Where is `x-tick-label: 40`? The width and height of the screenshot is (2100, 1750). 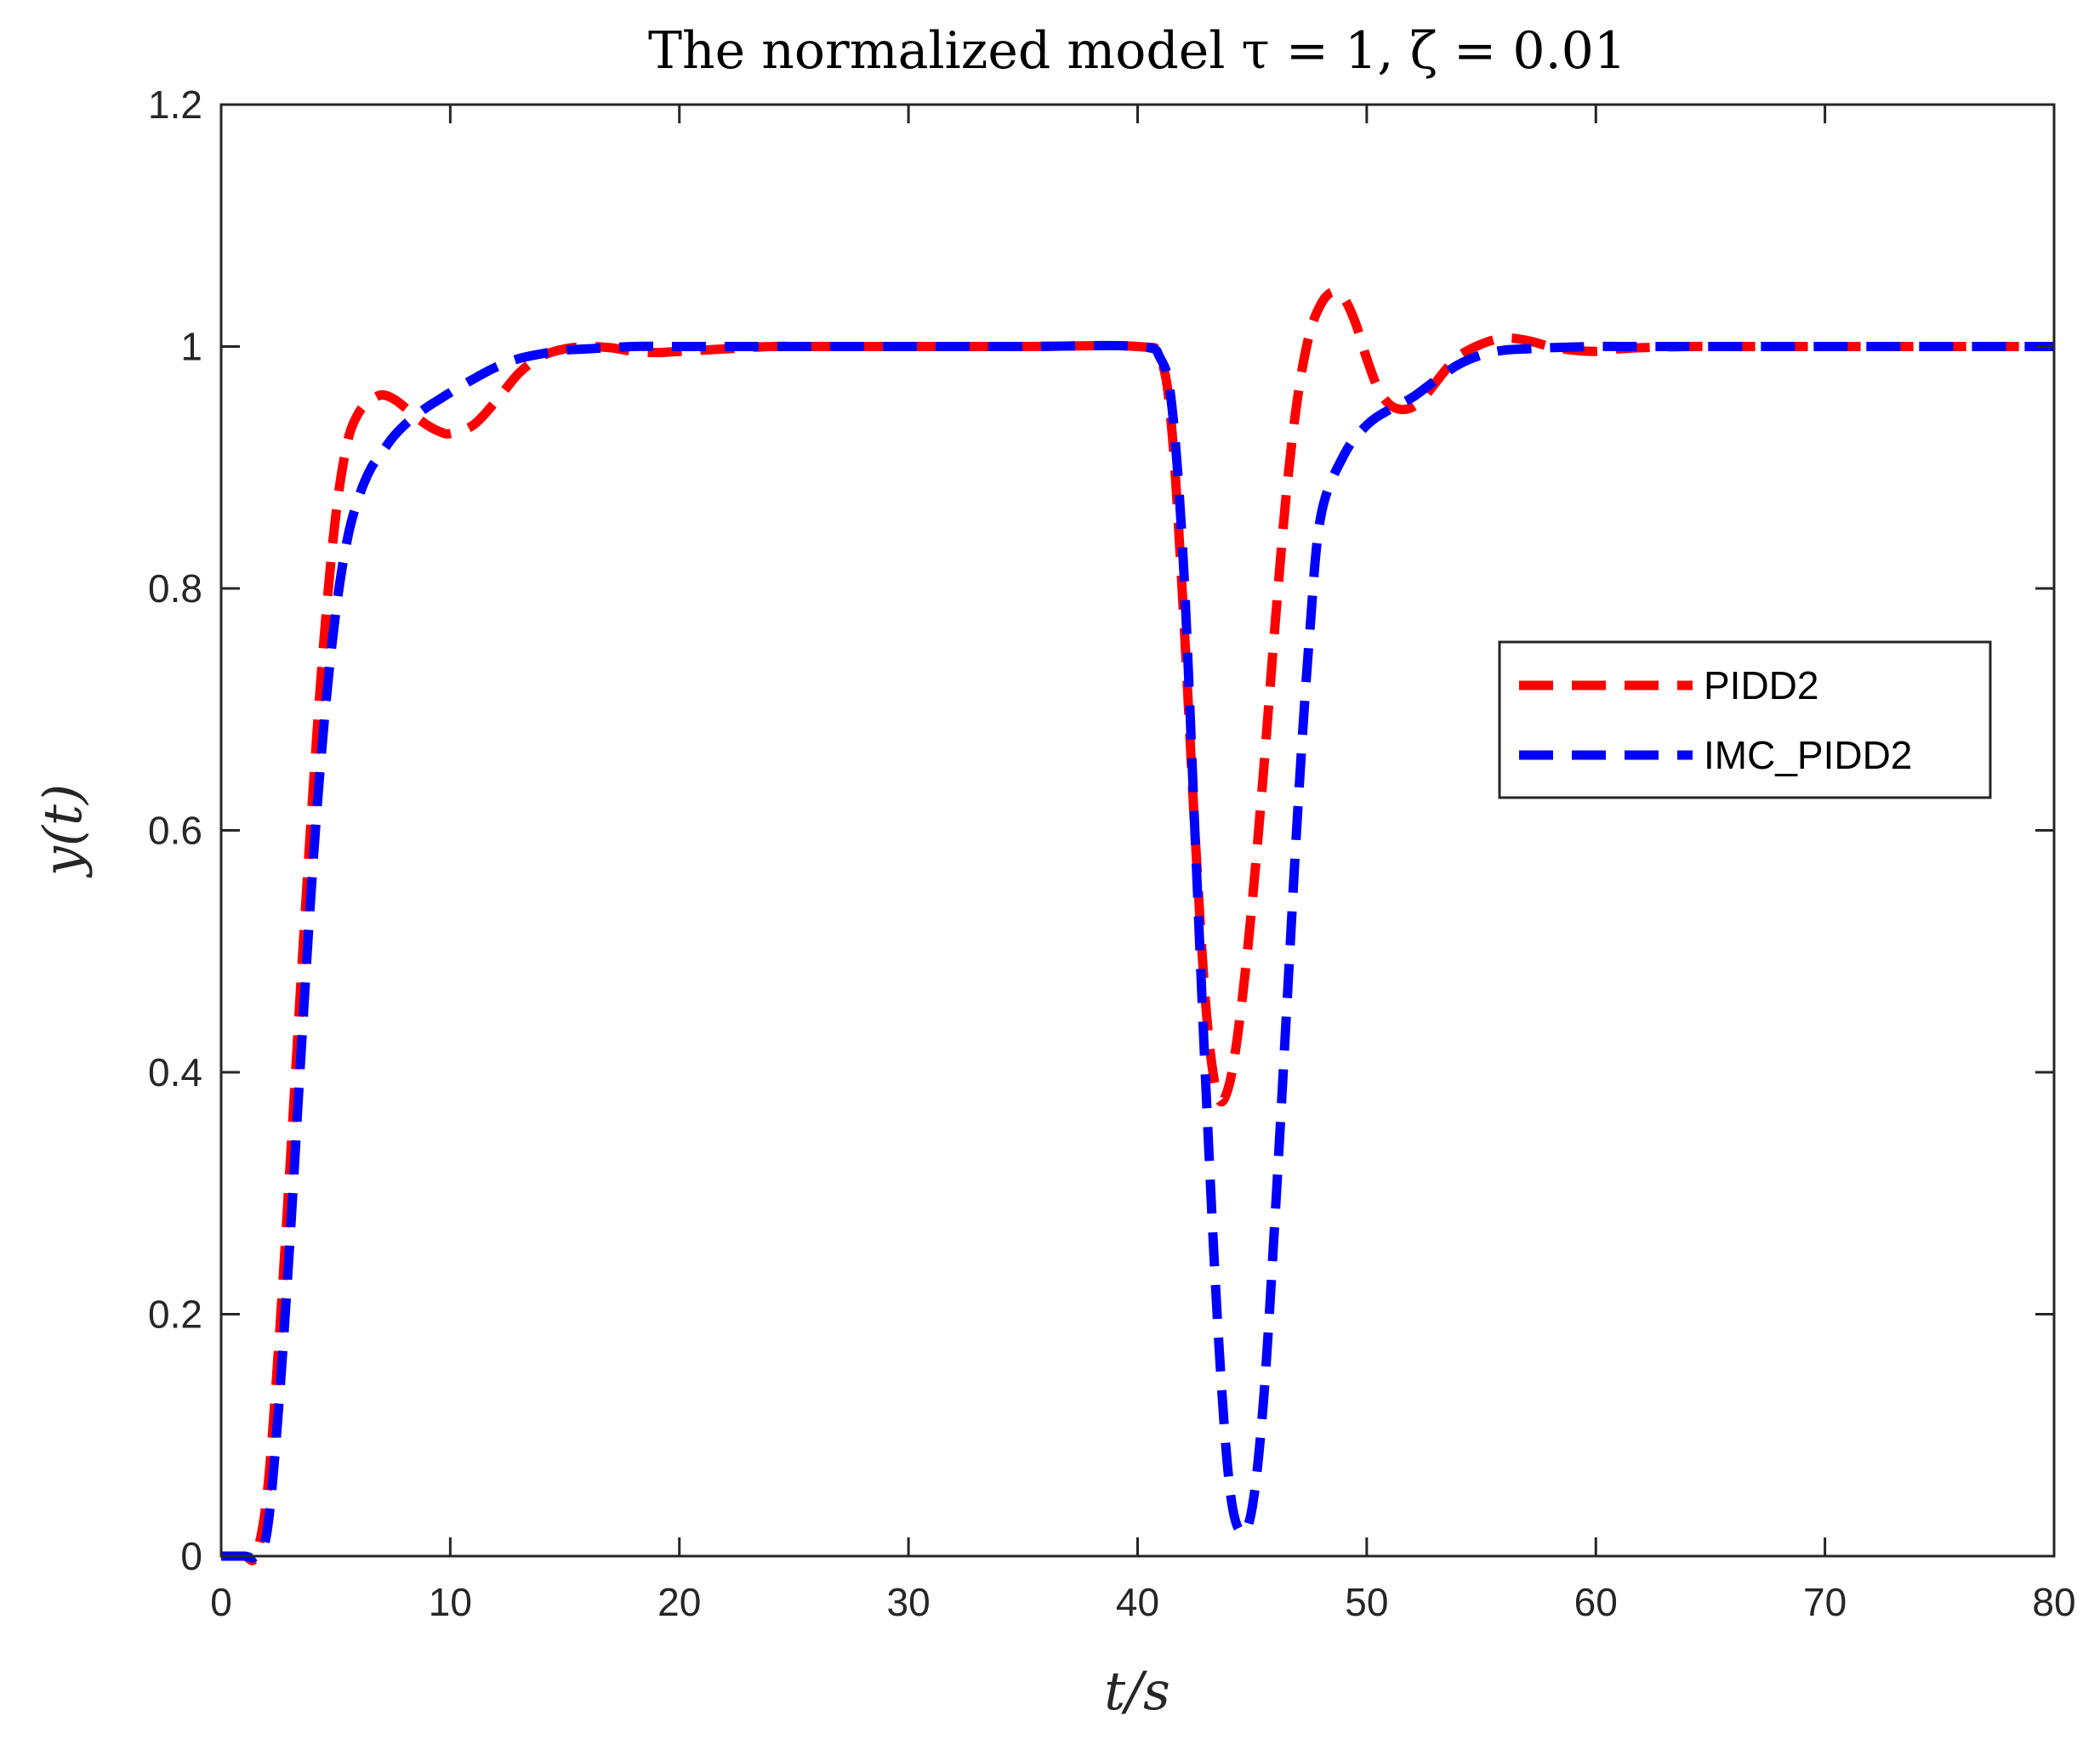 x-tick-label: 40 is located at coordinates (1137, 1602).